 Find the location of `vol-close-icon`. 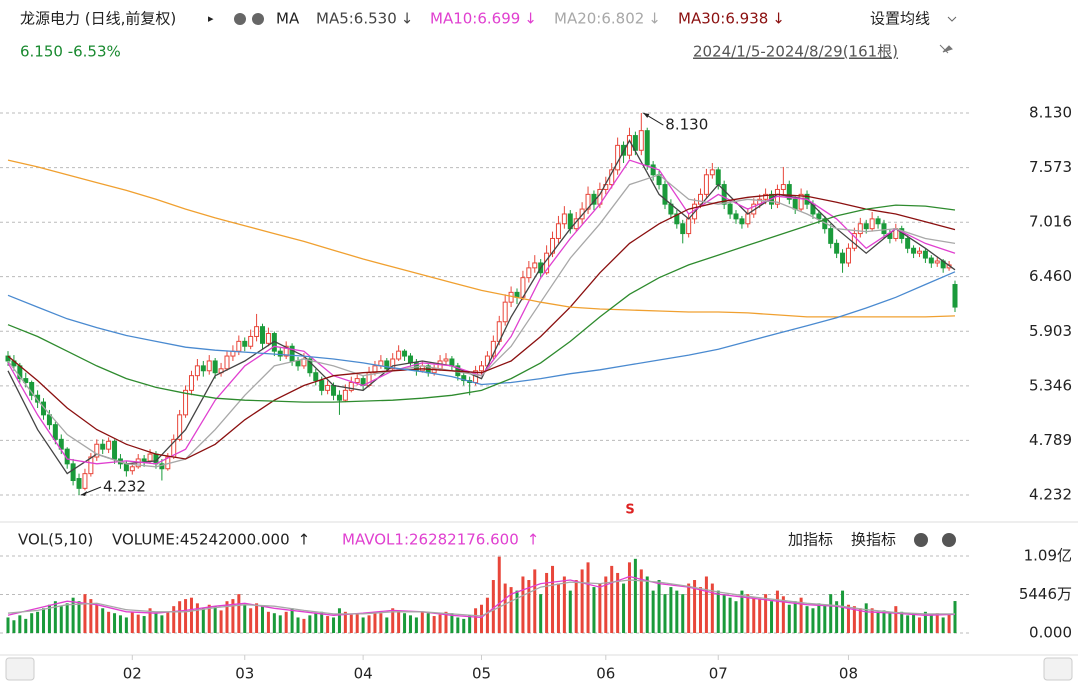

vol-close-icon is located at coordinates (949, 540).